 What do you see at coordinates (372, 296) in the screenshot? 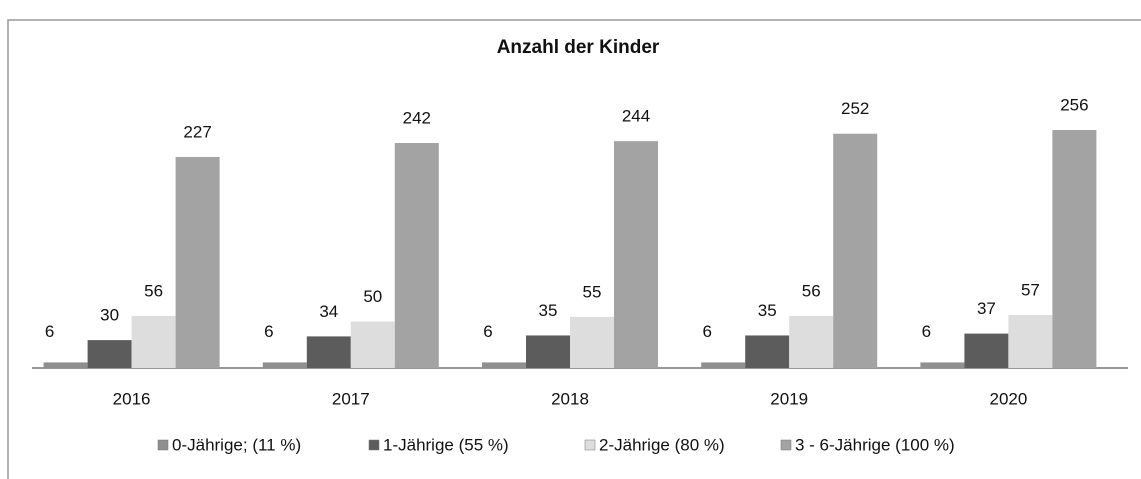
I see `value-label: 50` at bounding box center [372, 296].